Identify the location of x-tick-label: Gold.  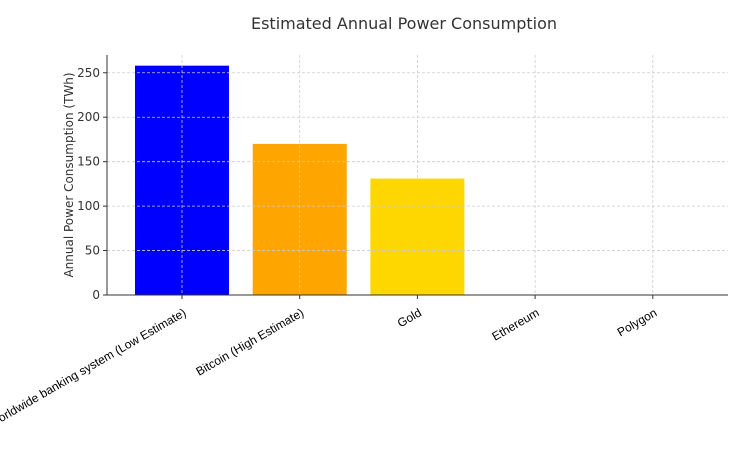
(409, 317).